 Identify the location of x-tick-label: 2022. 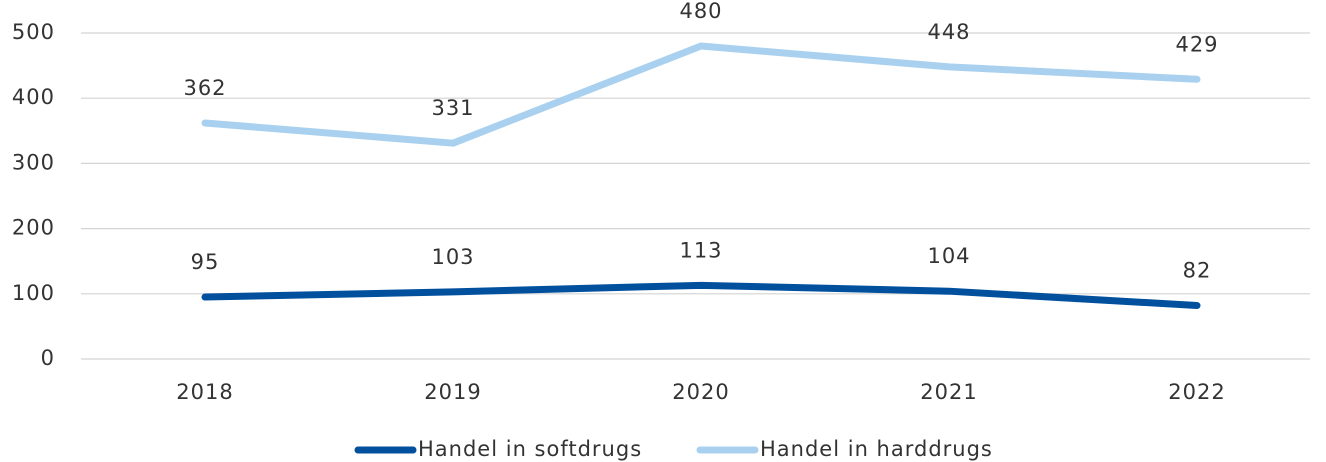
(1196, 392).